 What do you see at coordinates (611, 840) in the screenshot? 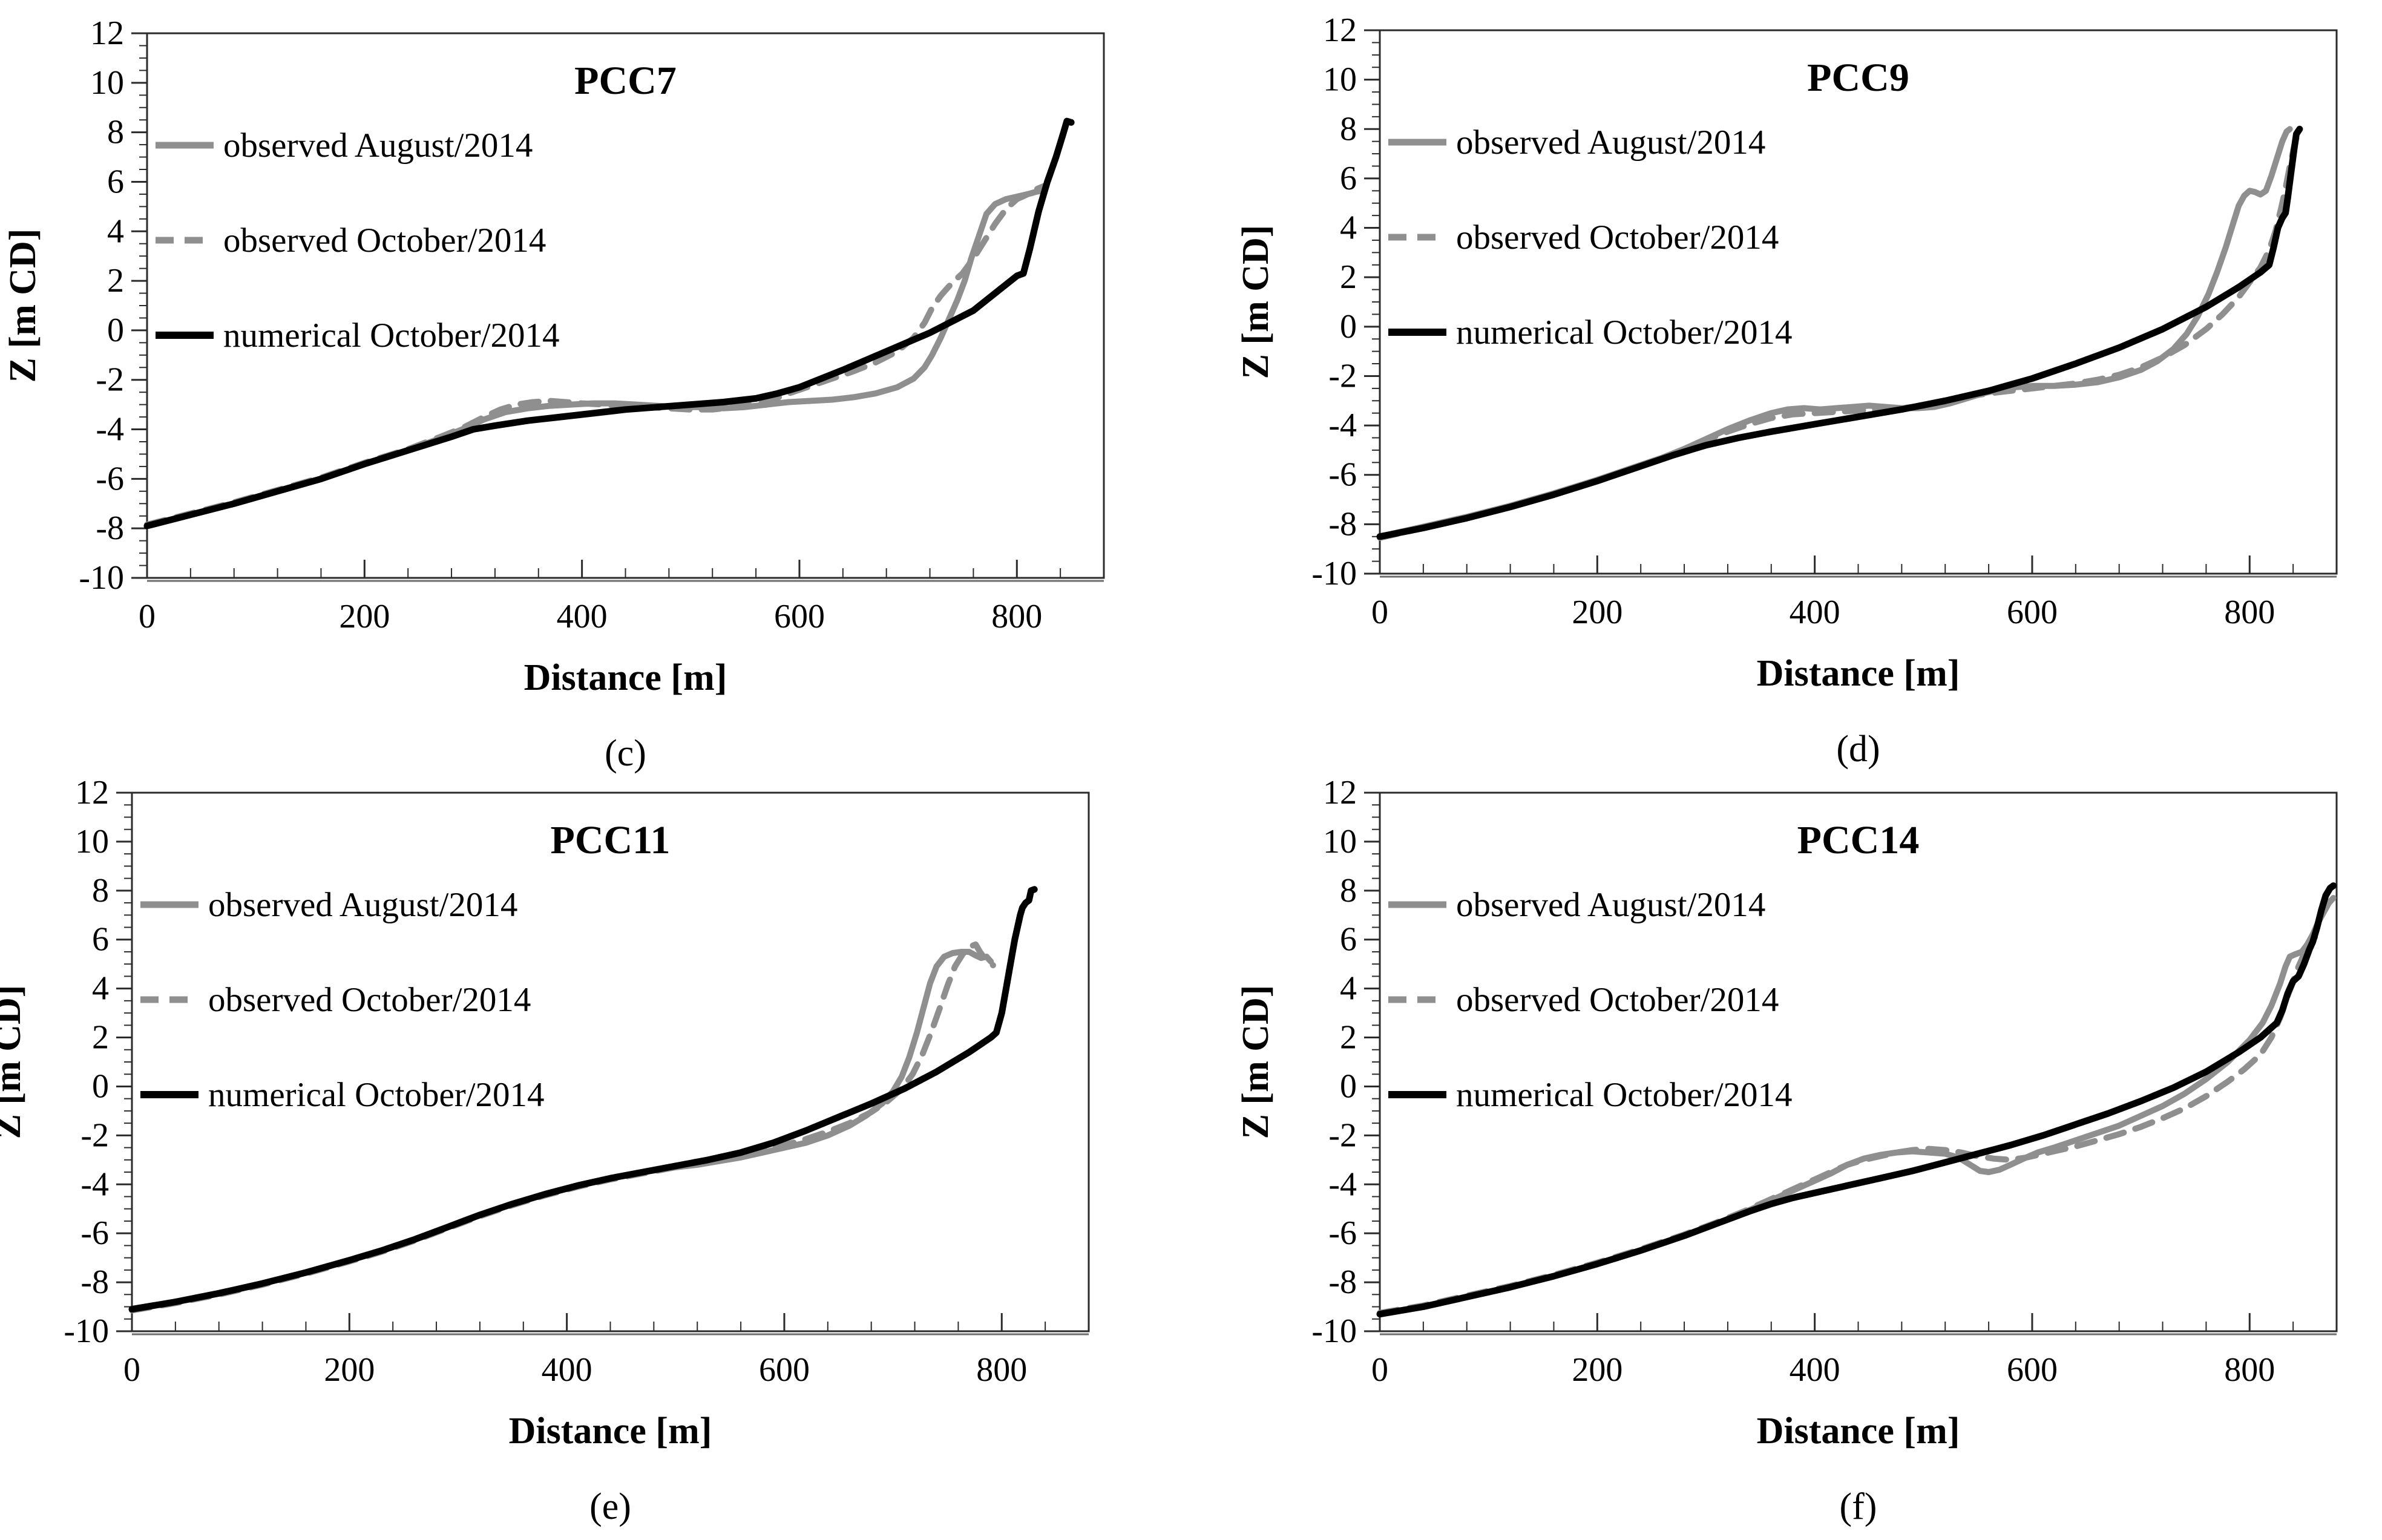
I see `panel-title: PCC11` at bounding box center [611, 840].